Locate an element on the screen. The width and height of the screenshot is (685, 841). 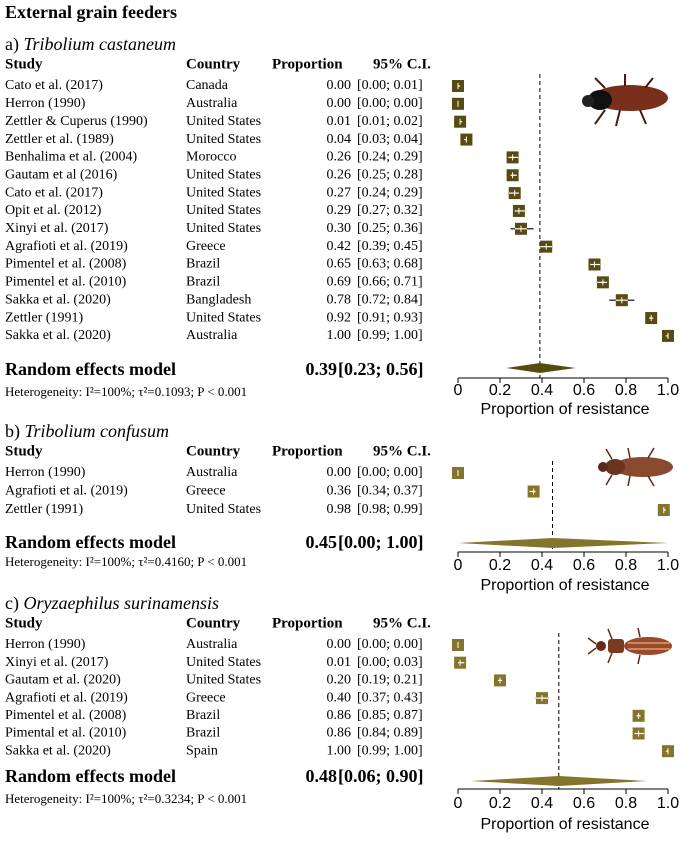
pooled-ci: [0.00; 1.00] is located at coordinates (380, 542).